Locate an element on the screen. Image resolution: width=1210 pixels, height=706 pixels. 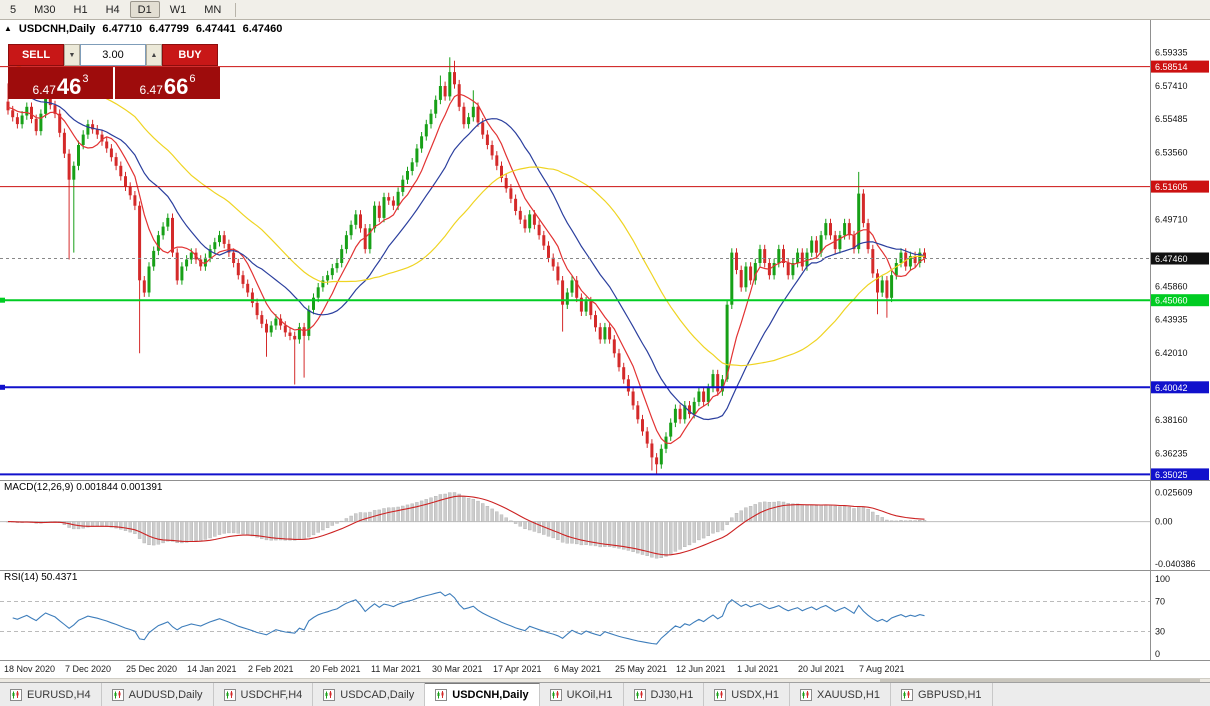
timeframe-toolbar: 5 M30 H1 H4 D1 W1 MN is located at coordinates (605, 10).